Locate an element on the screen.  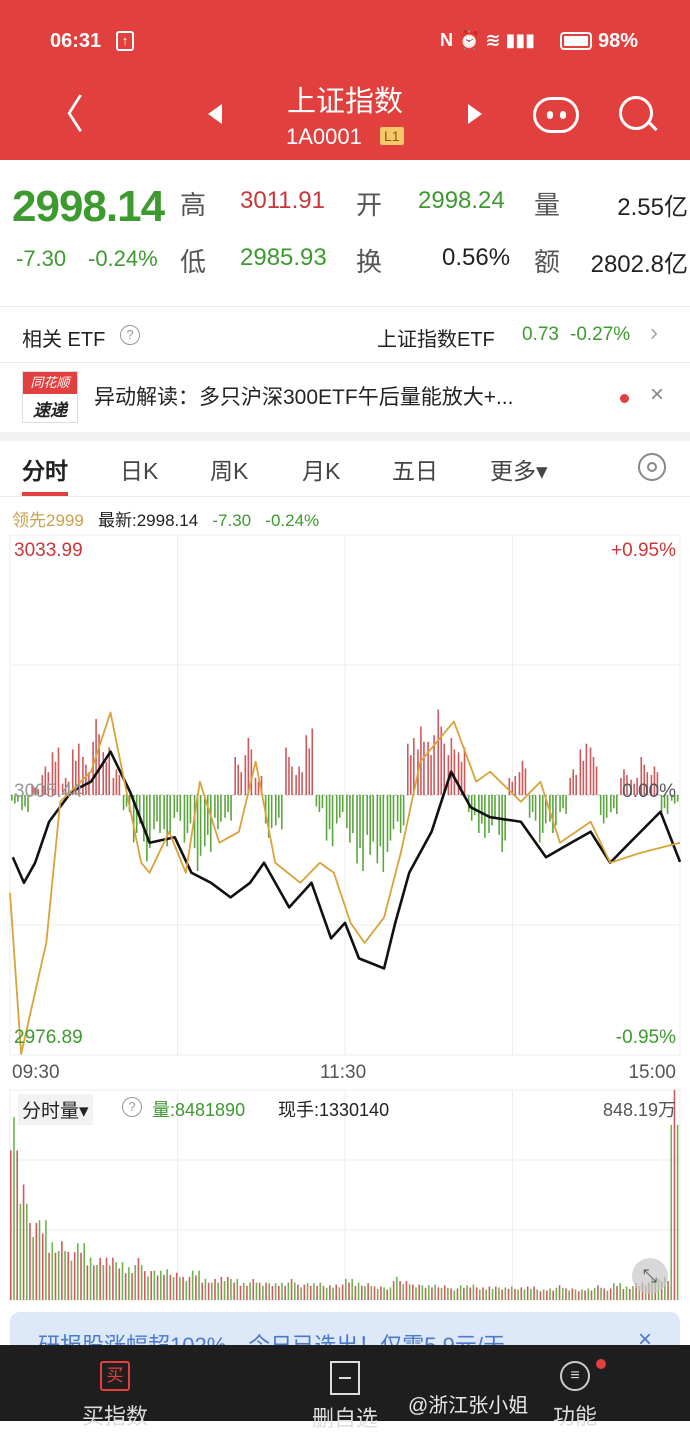
tab-3: 月K is located at coordinates (321, 471).